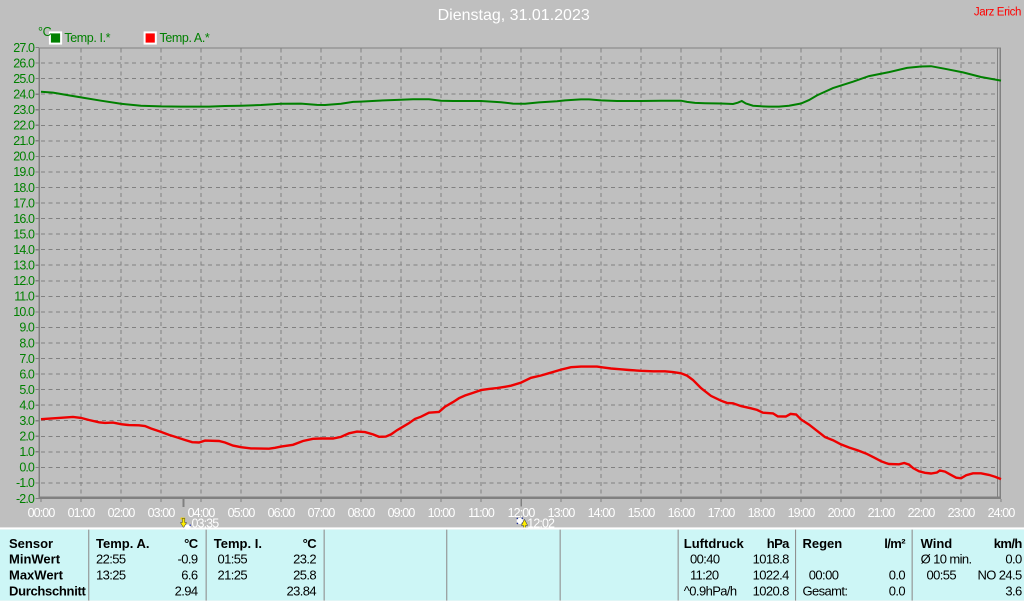  What do you see at coordinates (24, 281) in the screenshot?
I see `svg-text: 12.0` at bounding box center [24, 281].